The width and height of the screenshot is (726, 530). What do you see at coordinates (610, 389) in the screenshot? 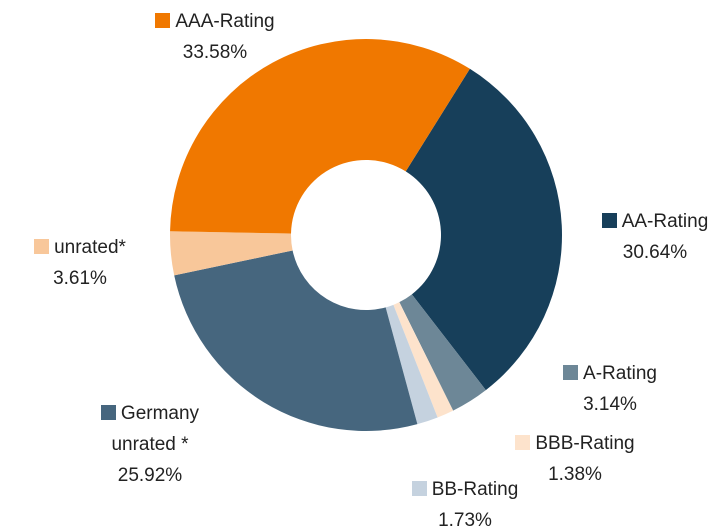
I see `slice-label: A-Rating 3.14%` at bounding box center [610, 389].